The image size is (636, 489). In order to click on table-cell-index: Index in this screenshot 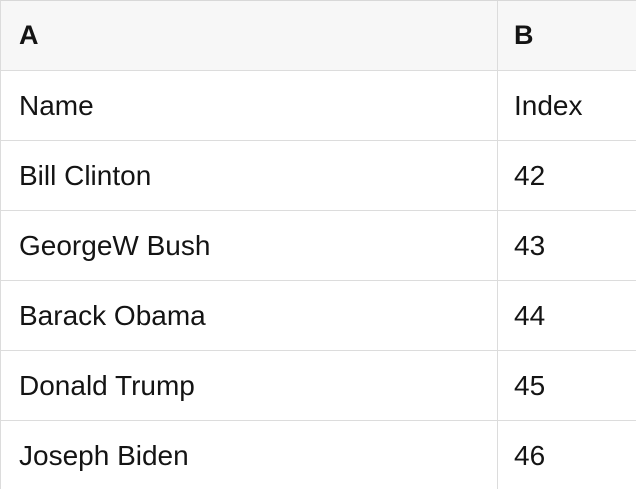, I will do `click(548, 105)`.